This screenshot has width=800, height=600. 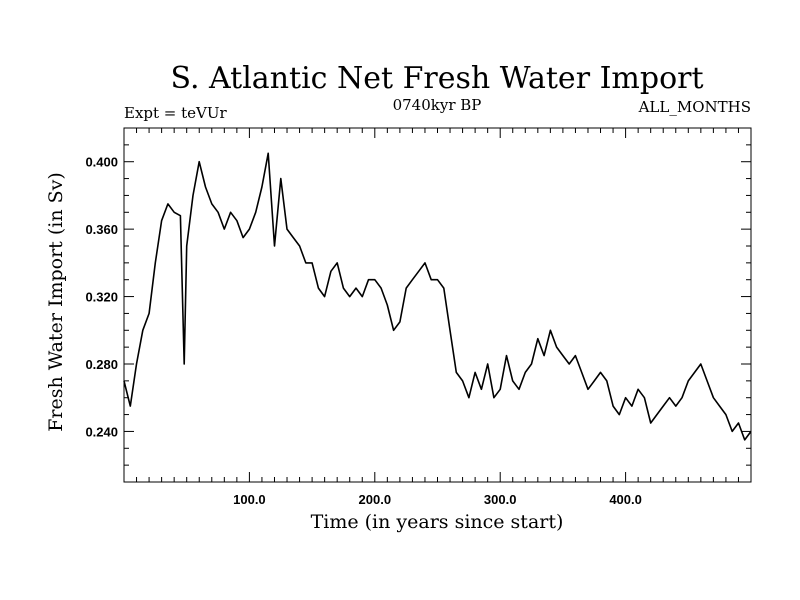 I want to click on x-tick-label: 200.0, so click(x=375, y=499).